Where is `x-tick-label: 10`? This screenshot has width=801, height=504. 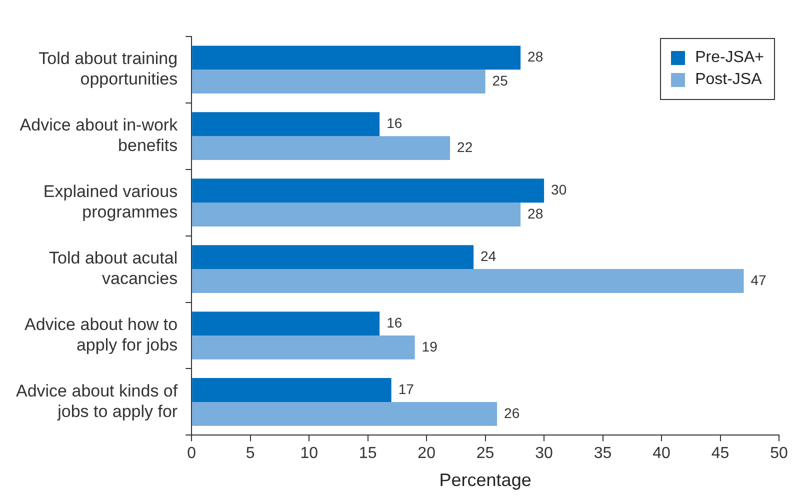 x-tick-label: 10 is located at coordinates (309, 453).